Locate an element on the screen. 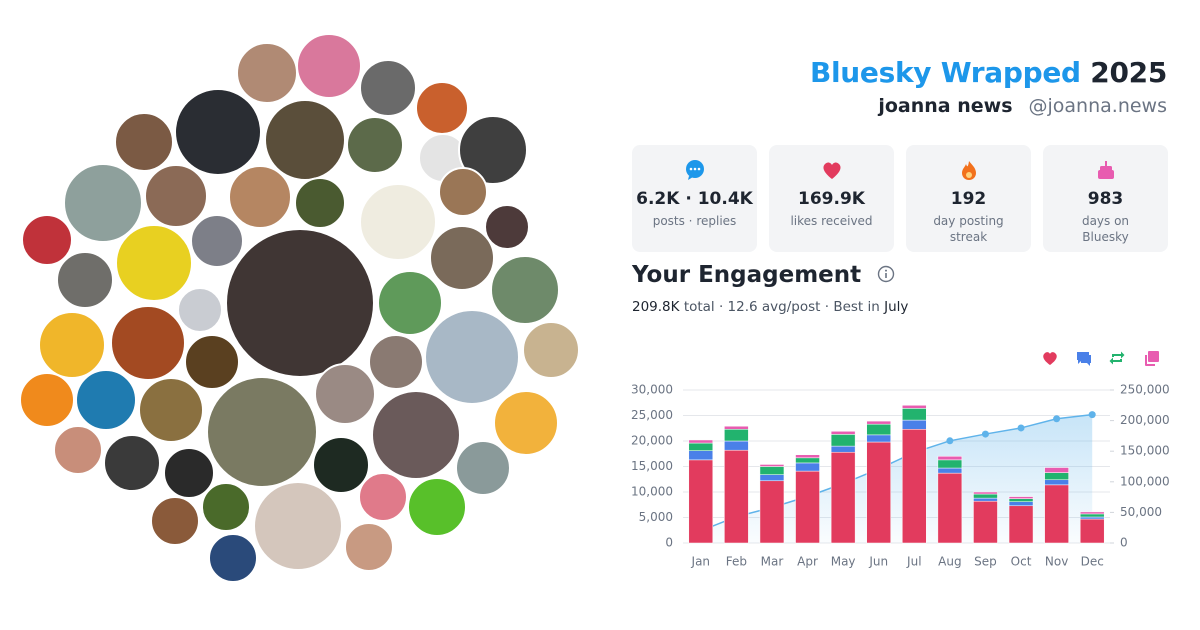  x-tick-label: May is located at coordinates (843, 562).